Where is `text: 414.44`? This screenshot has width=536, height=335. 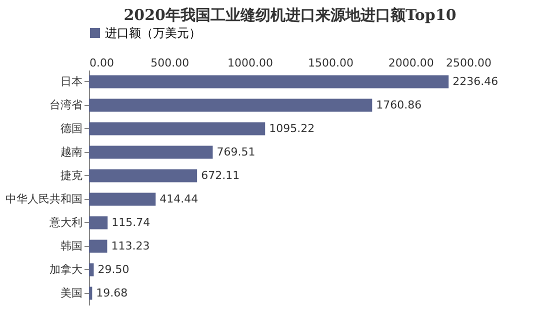
text: 414.44 is located at coordinates (179, 199).